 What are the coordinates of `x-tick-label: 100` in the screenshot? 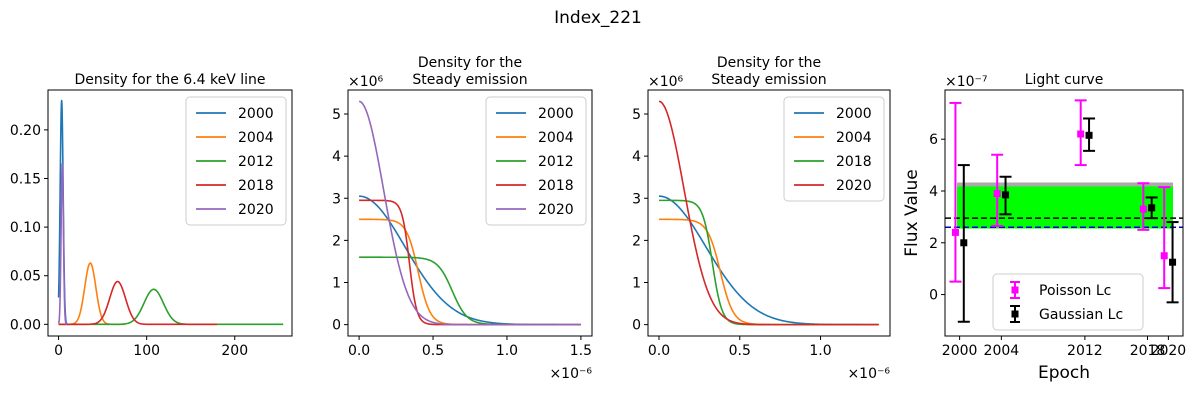 It's located at (146, 351).